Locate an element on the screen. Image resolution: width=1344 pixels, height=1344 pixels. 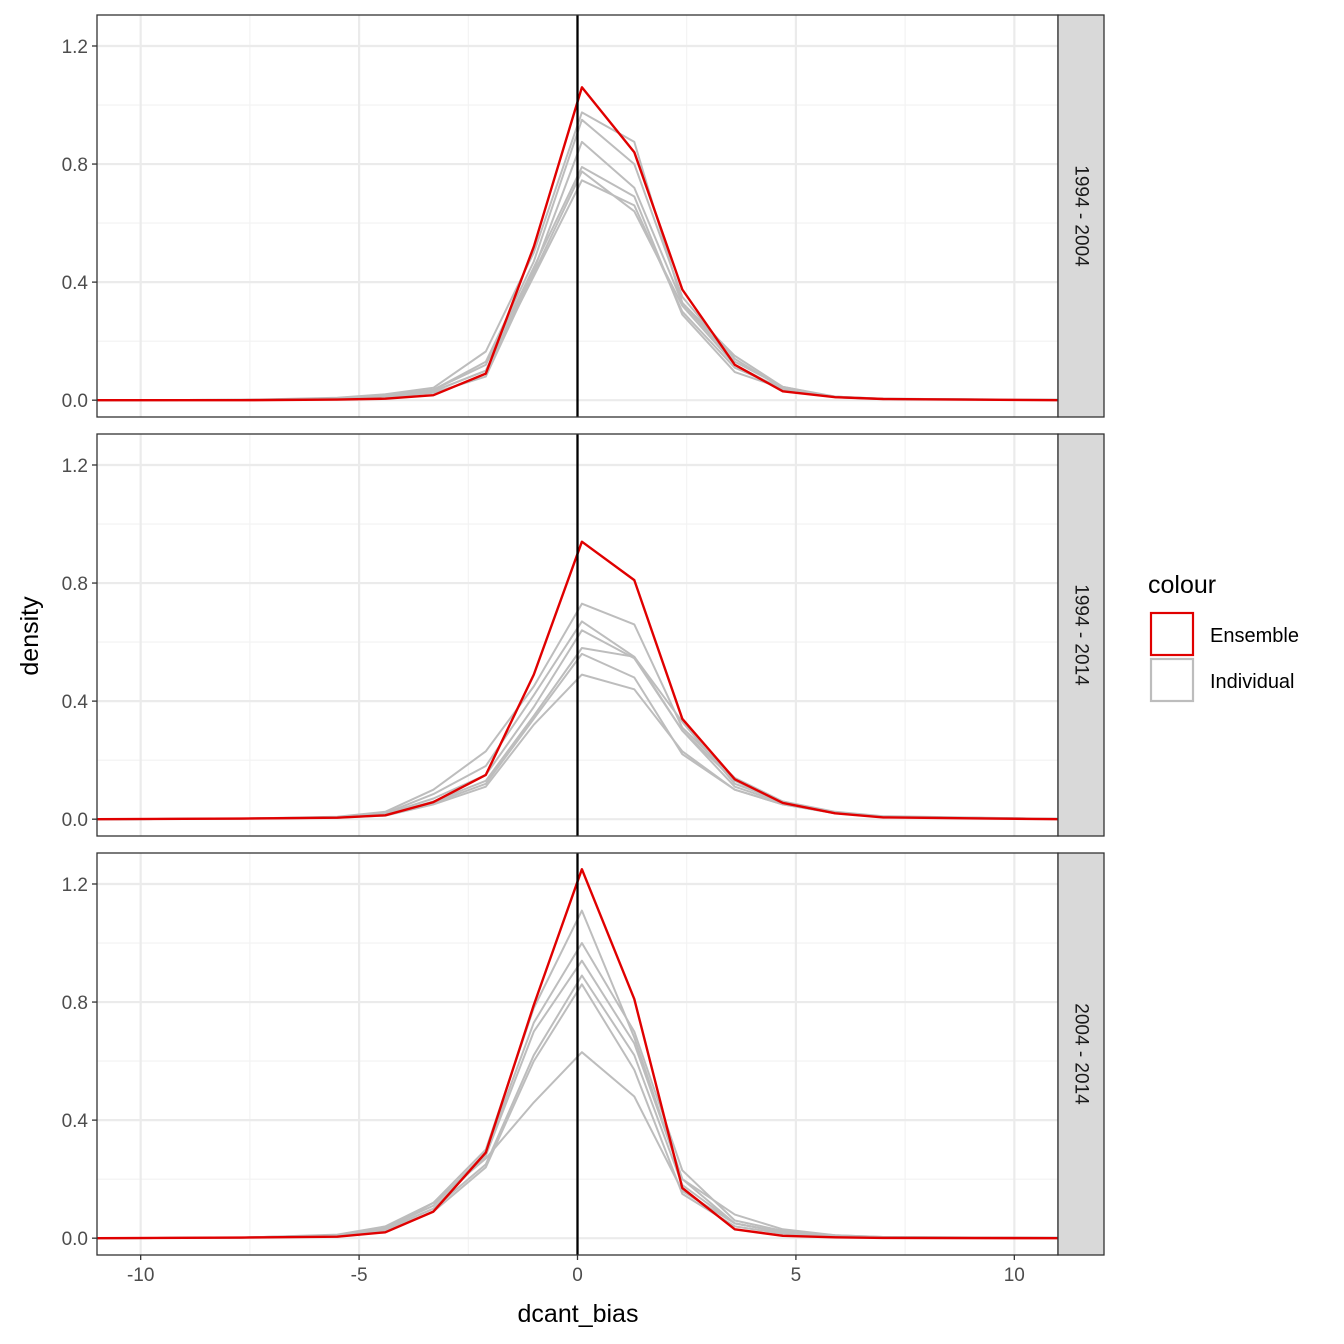
x-tick-label: 10 is located at coordinates (1014, 1275).